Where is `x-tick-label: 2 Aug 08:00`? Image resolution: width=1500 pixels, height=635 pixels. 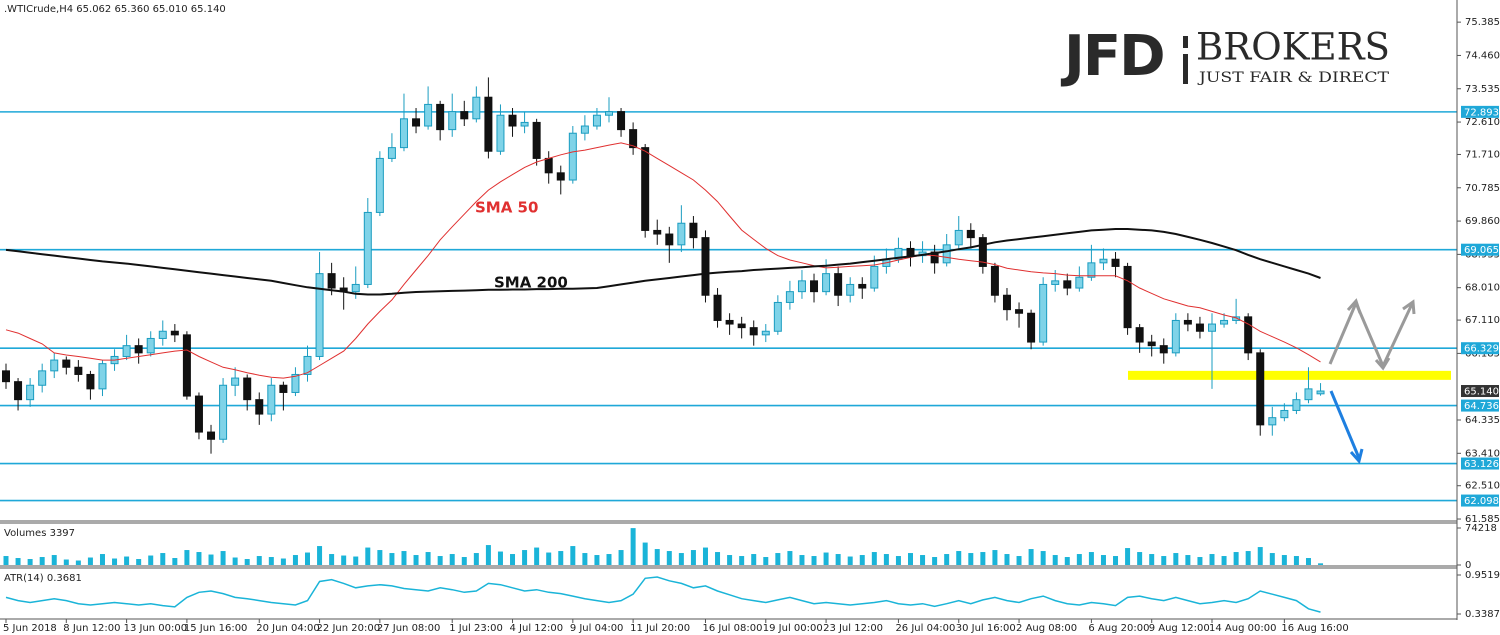 x-tick-label: 2 Aug 08:00 is located at coordinates (1046, 628).